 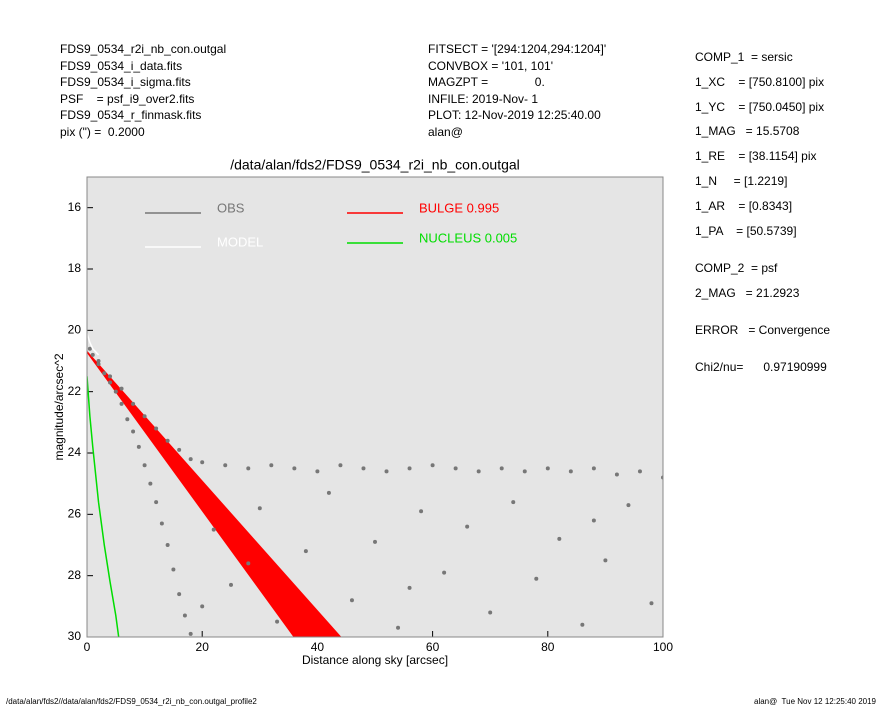 What do you see at coordinates (87, 647) in the screenshot?
I see `x-tick-label: 0` at bounding box center [87, 647].